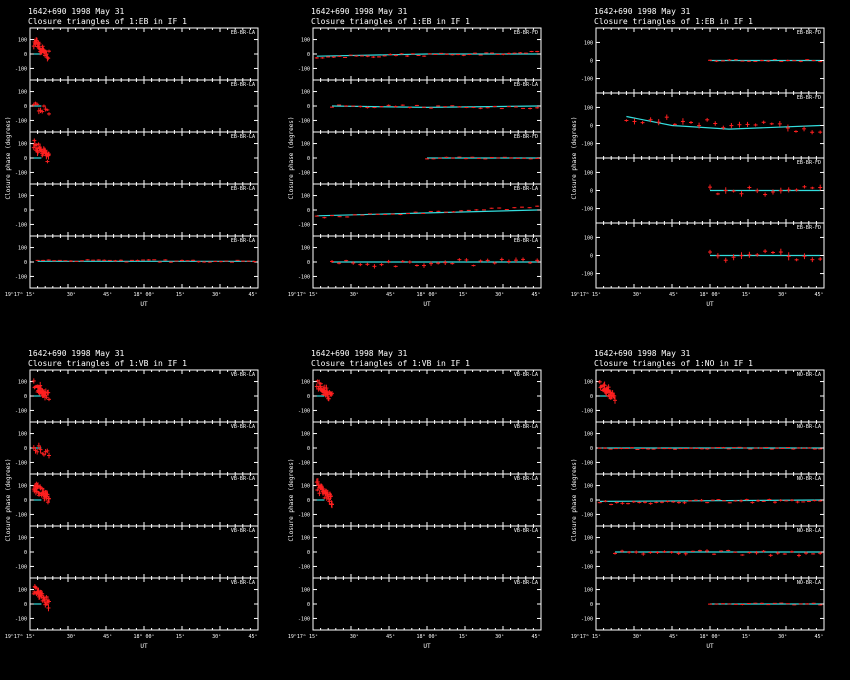 This screenshot has height=680, width=850. What do you see at coordinates (703, 396) in the screenshot?
I see `panel-0: NO-BR-LA 100 0 -100` at bounding box center [703, 396].